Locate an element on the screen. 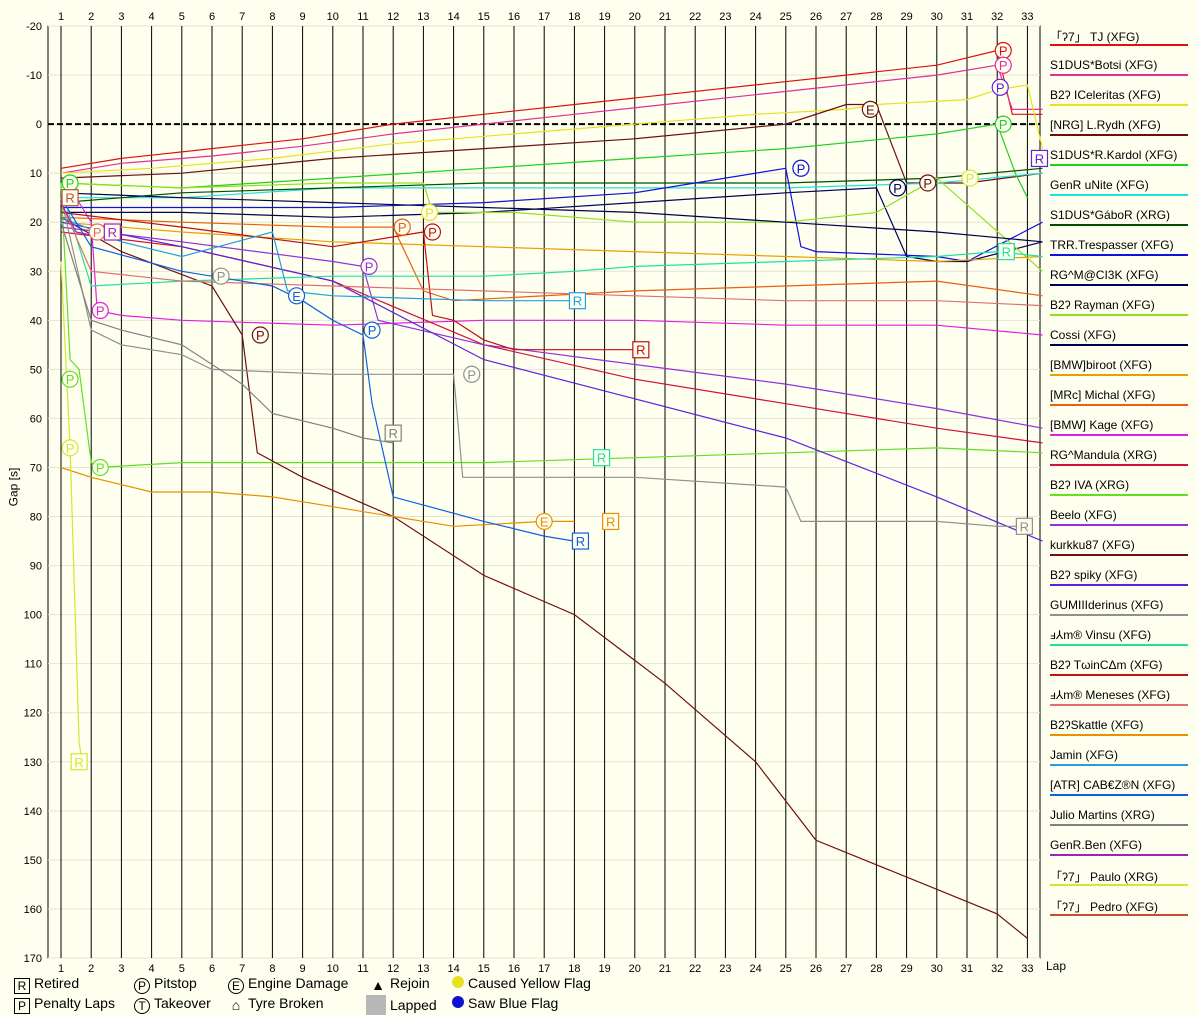 The height and width of the screenshot is (1015, 1198). x-tick-label-top: 22 is located at coordinates (695, 17).